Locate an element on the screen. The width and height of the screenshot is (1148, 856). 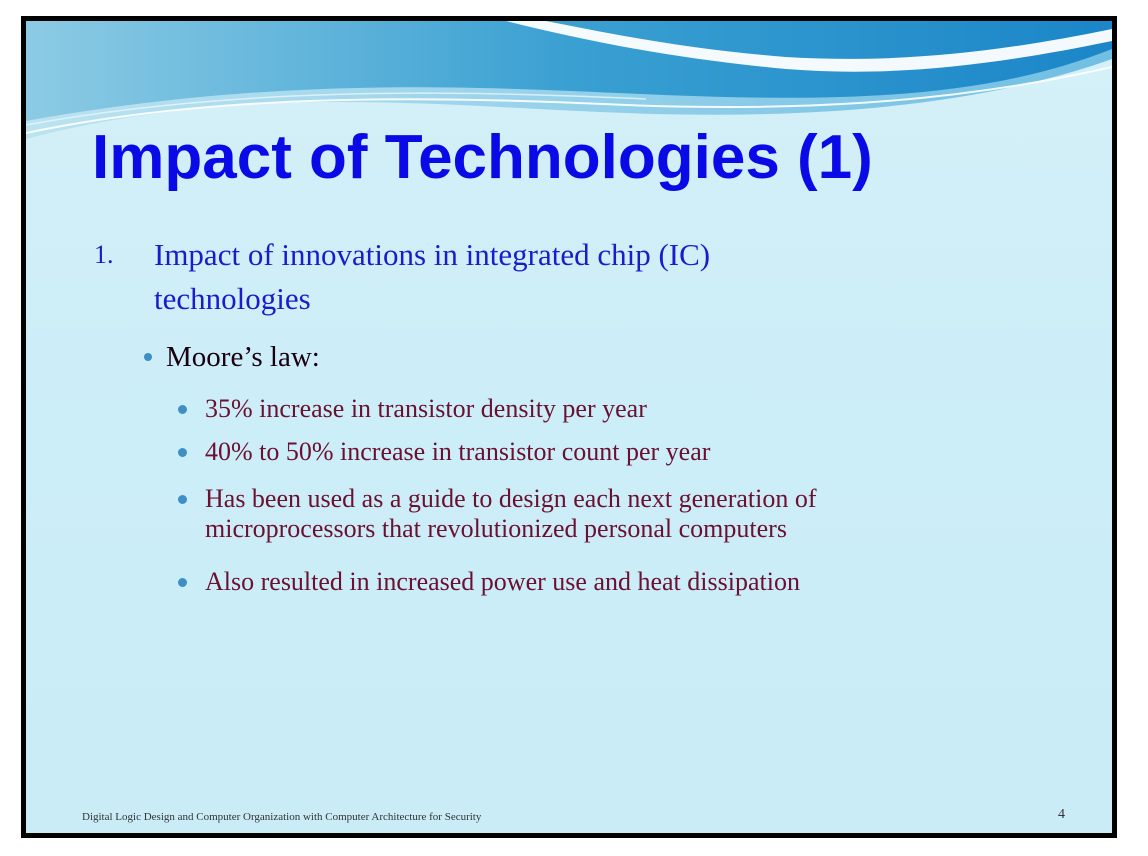
page-number: 4 is located at coordinates (1061, 814).